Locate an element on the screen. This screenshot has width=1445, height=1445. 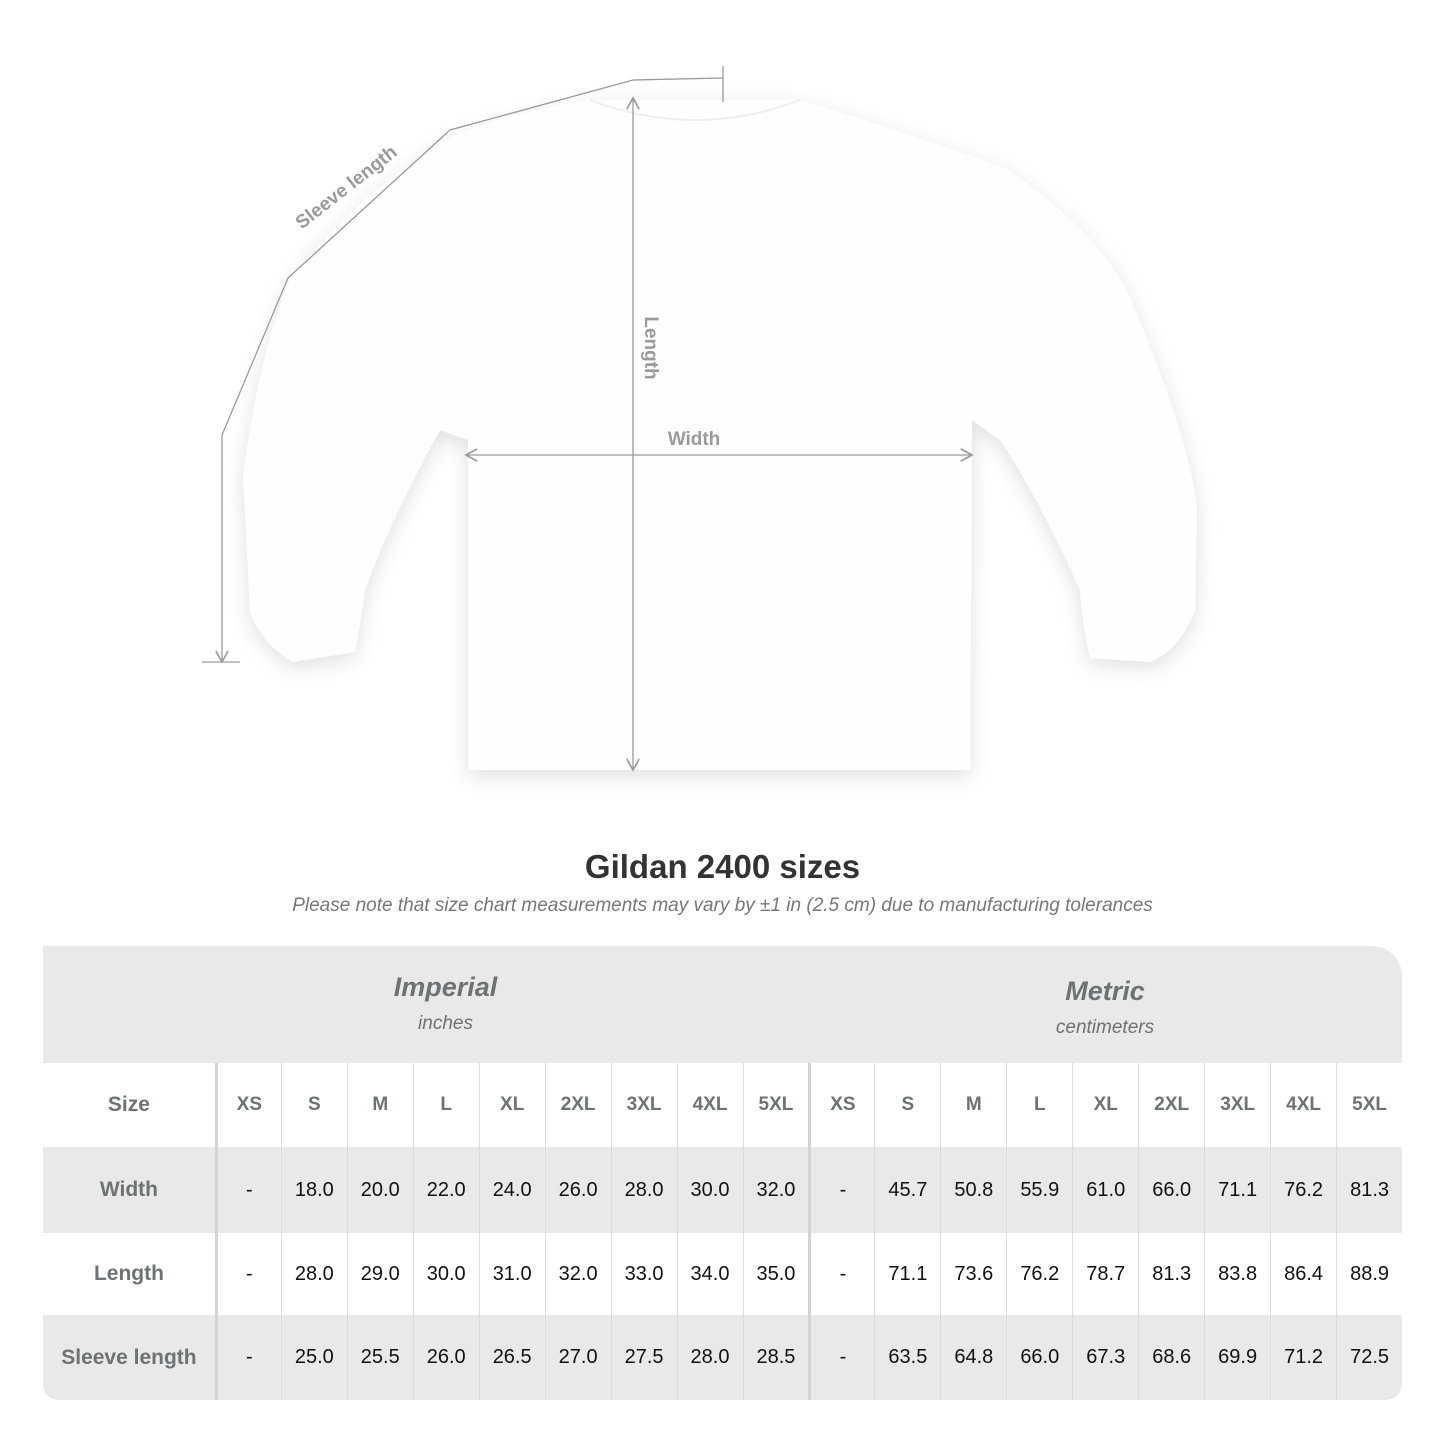
metric-value: 55.9 is located at coordinates (1039, 1190).